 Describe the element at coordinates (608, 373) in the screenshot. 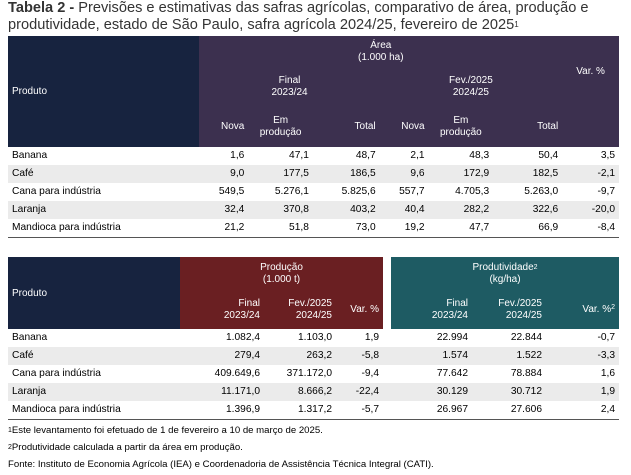

I see `prodv-var-cell: 1,6` at that location.